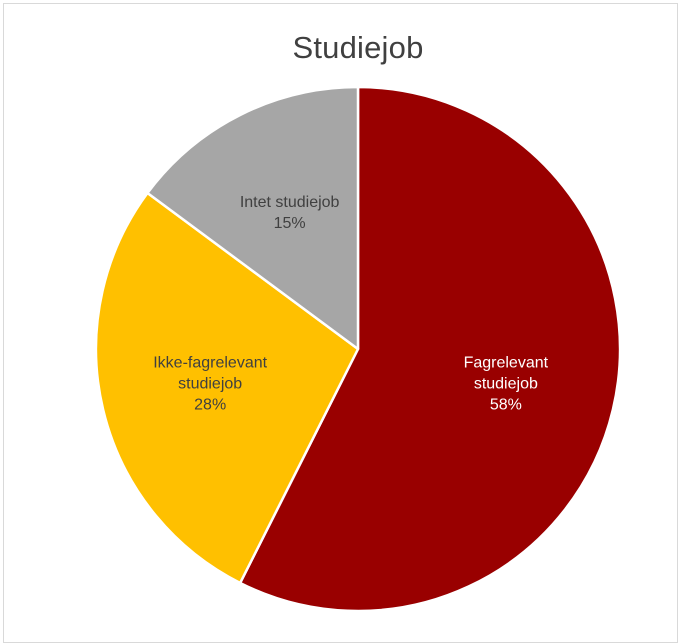  Describe the element at coordinates (210, 404) in the screenshot. I see `slice-percent-label: 28%` at that location.